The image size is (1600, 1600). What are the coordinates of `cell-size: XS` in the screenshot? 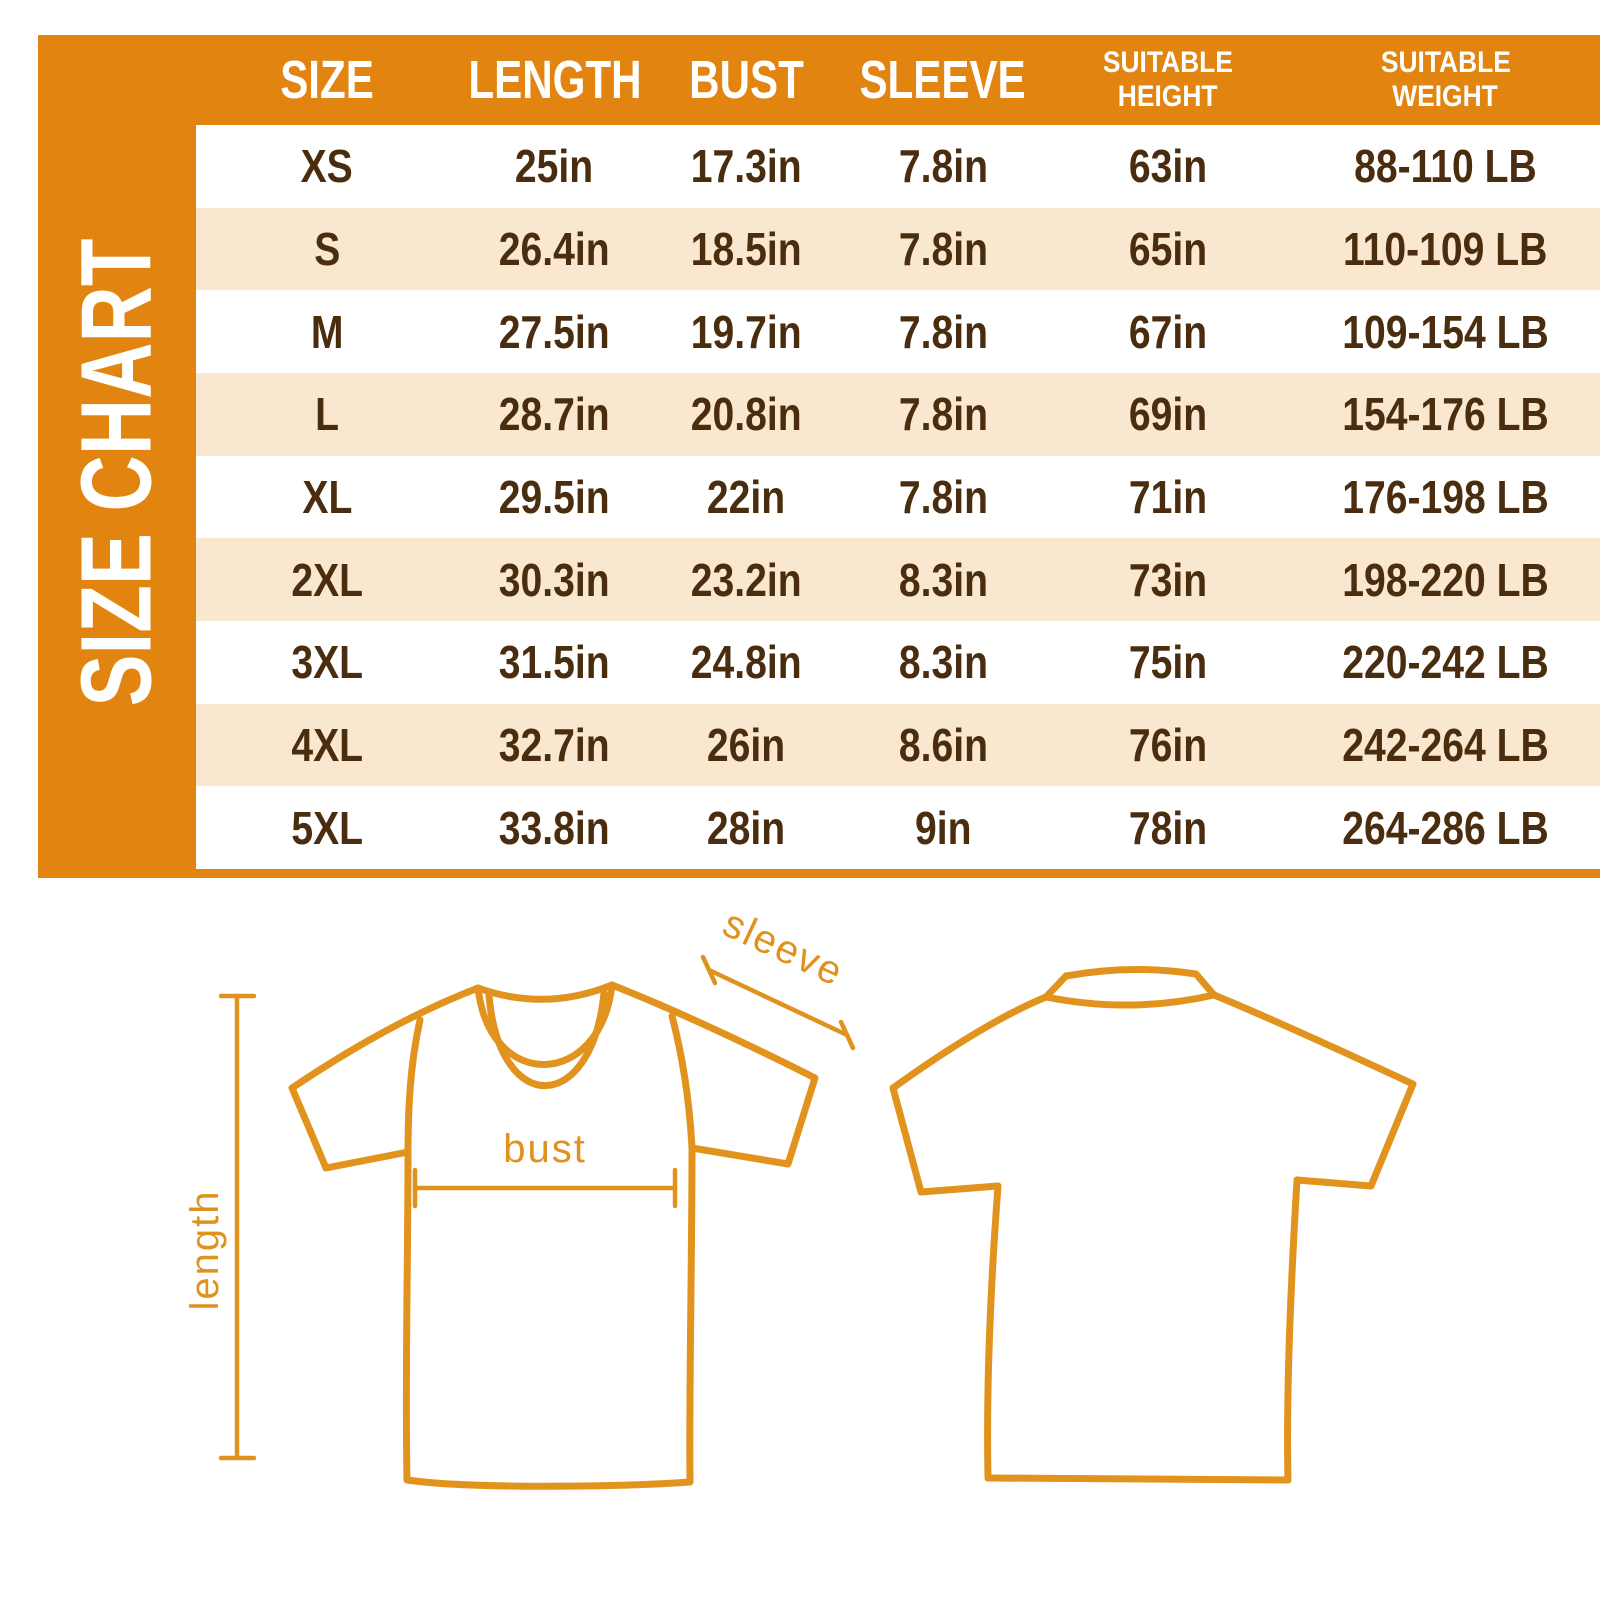 It's located at (327, 166).